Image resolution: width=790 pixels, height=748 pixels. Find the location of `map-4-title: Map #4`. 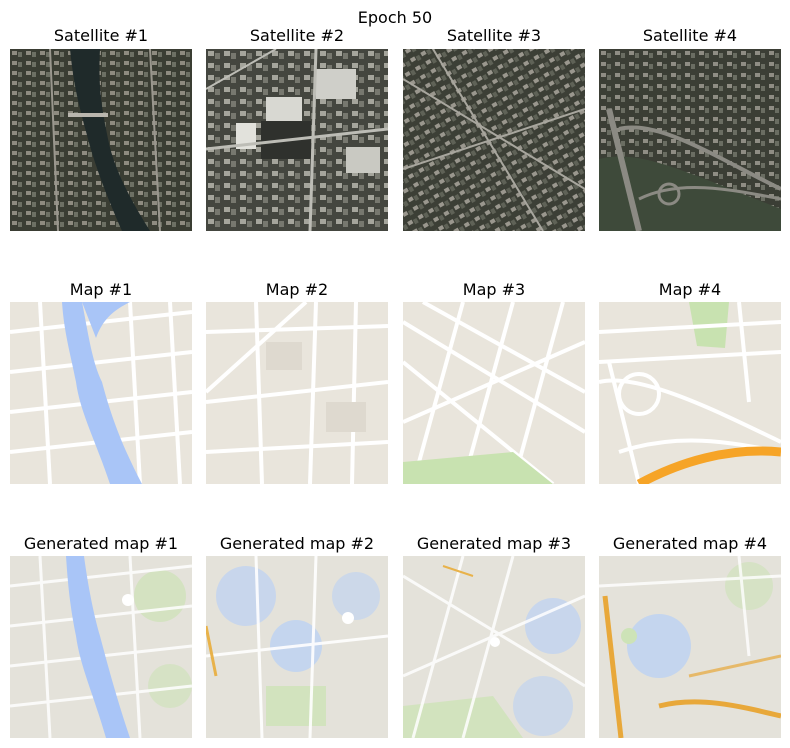

map-4-title: Map #4 is located at coordinates (690, 289).